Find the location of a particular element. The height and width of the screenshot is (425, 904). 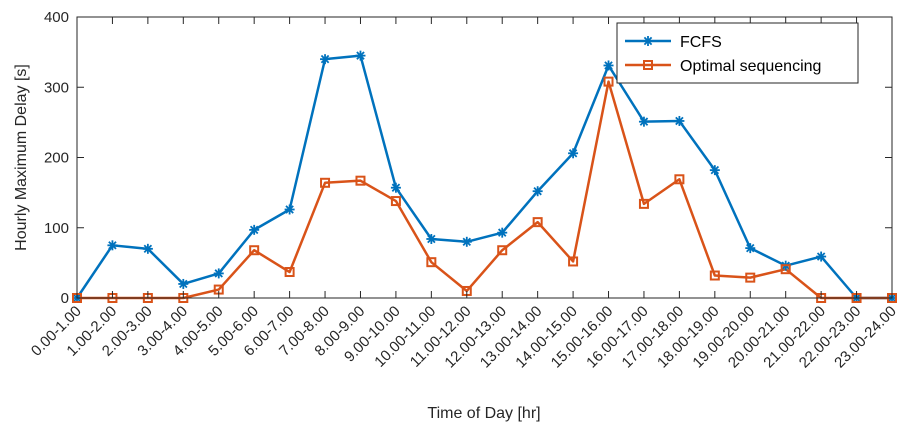

legend-marker-optimal-sequencing is located at coordinates (648, 65).